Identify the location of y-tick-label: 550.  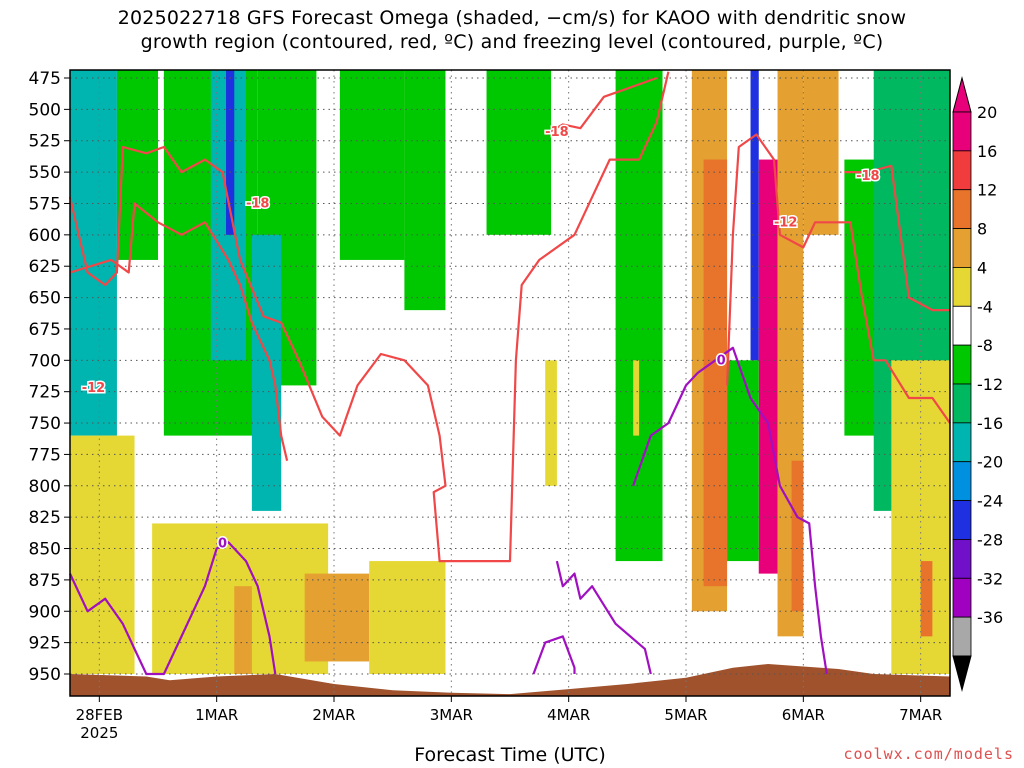
(45, 173).